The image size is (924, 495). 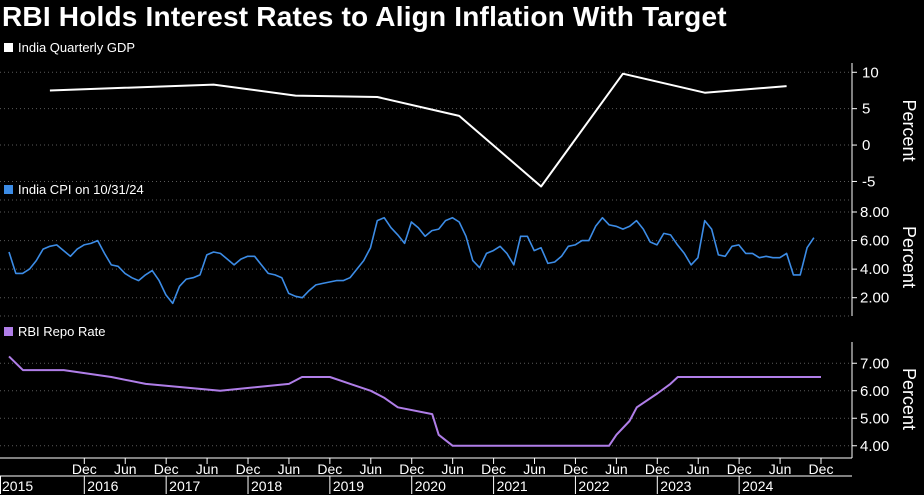 I want to click on legend-label-repo: RBI Repo Rate, so click(x=61, y=331).